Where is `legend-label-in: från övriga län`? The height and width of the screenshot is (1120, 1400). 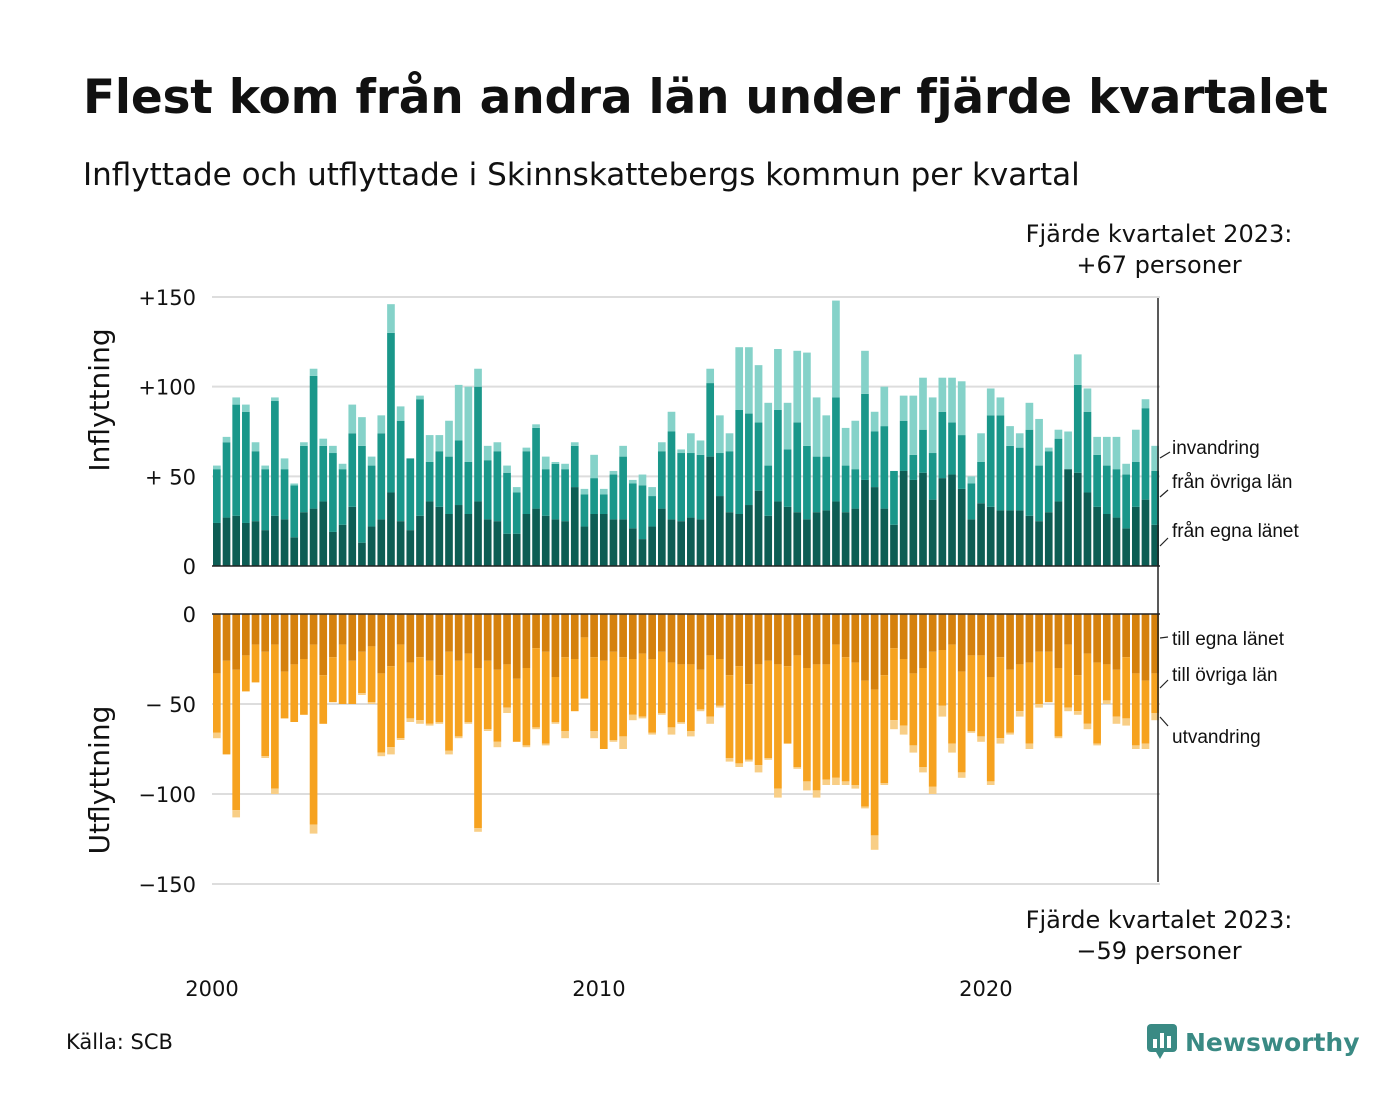
legend-label-in: från övriga län is located at coordinates (1232, 482).